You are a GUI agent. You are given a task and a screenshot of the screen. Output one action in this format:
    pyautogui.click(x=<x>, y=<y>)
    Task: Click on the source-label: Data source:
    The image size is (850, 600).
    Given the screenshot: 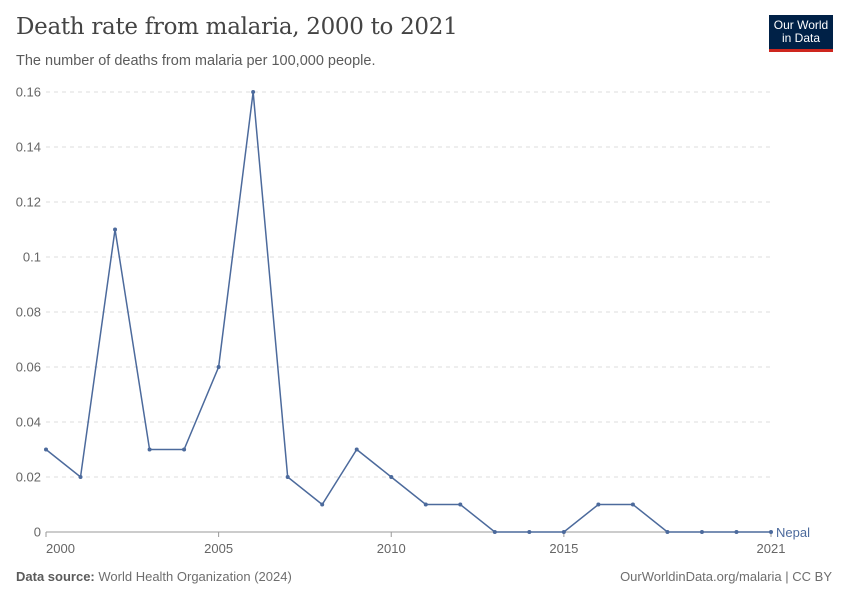 What is the action you would take?
    pyautogui.click(x=55, y=576)
    